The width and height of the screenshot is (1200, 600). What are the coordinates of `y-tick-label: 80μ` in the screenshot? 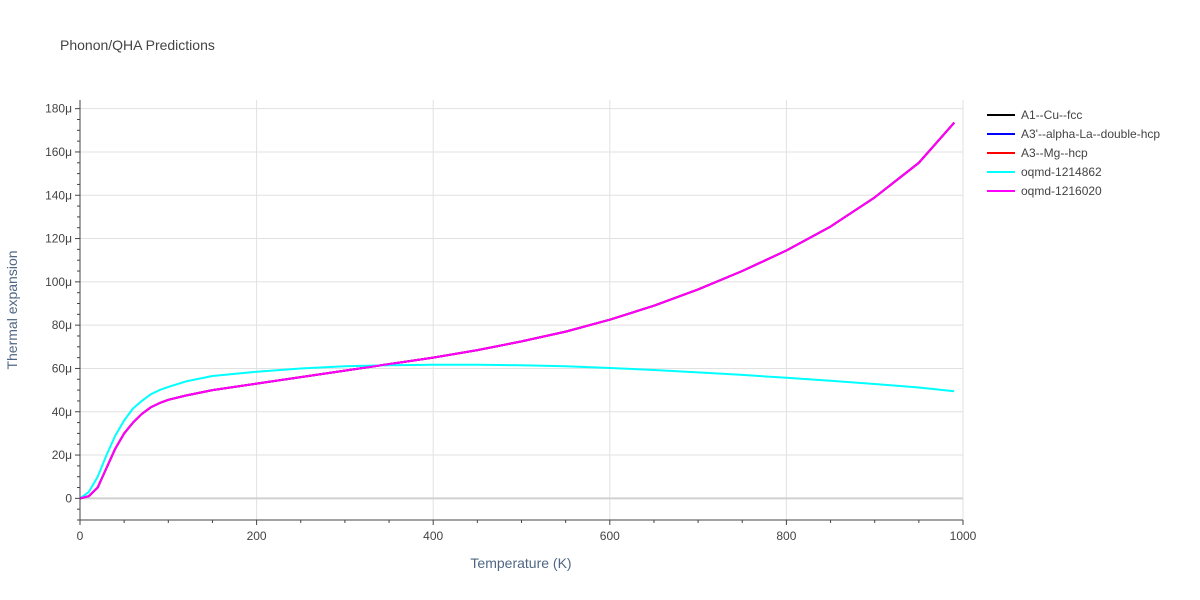 It's located at (62, 325).